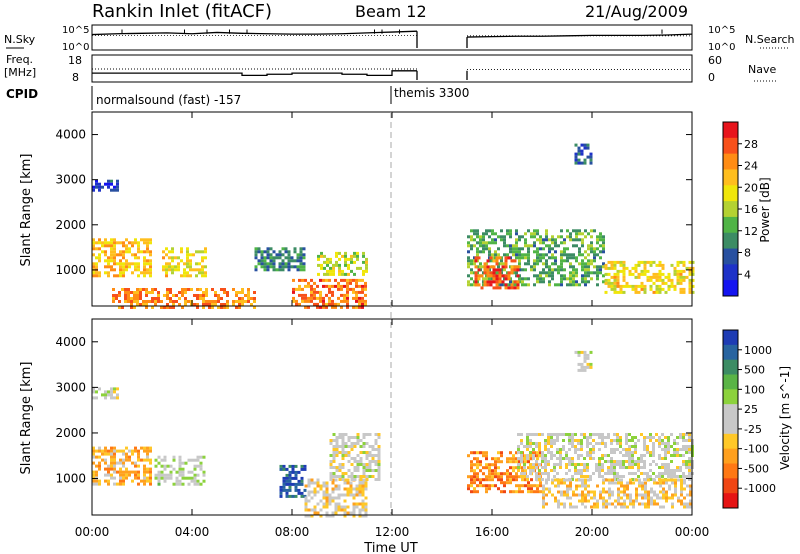 The height and width of the screenshot is (554, 800). I want to click on noise-ytick-bottom-right: 10^0, so click(721, 47).